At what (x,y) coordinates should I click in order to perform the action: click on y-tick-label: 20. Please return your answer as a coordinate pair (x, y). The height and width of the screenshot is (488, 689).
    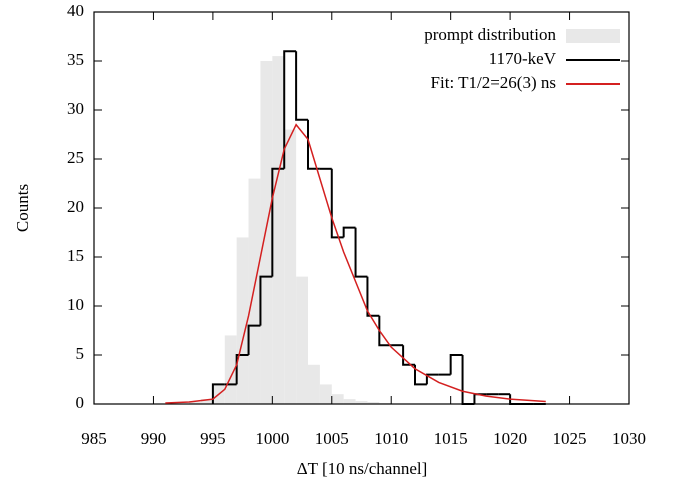
    Looking at the image, I should click on (75, 206).